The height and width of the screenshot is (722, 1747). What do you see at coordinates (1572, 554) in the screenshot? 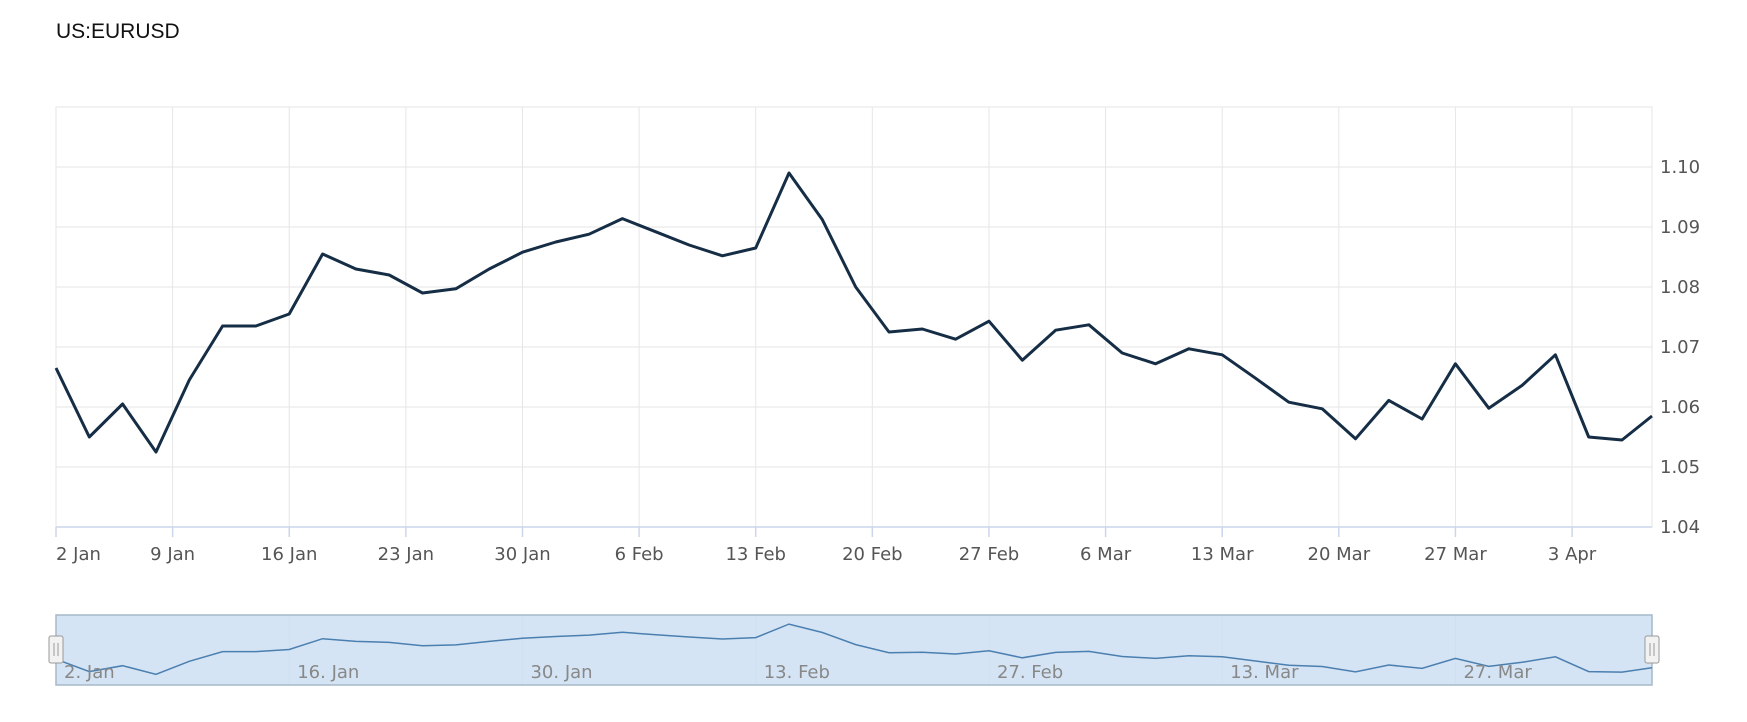
I see `x-tick-label: 3 Apr` at bounding box center [1572, 554].